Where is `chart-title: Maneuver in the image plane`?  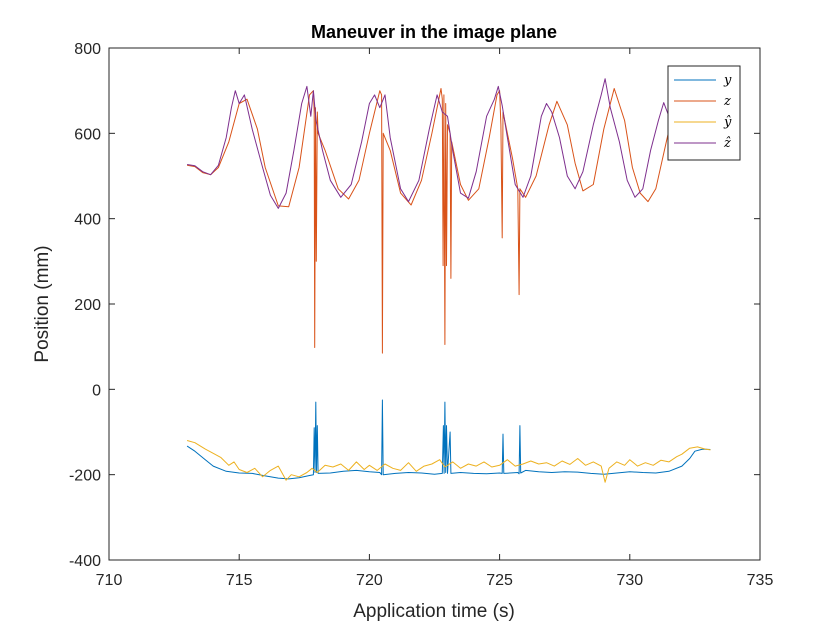 chart-title: Maneuver in the image plane is located at coordinates (434, 32).